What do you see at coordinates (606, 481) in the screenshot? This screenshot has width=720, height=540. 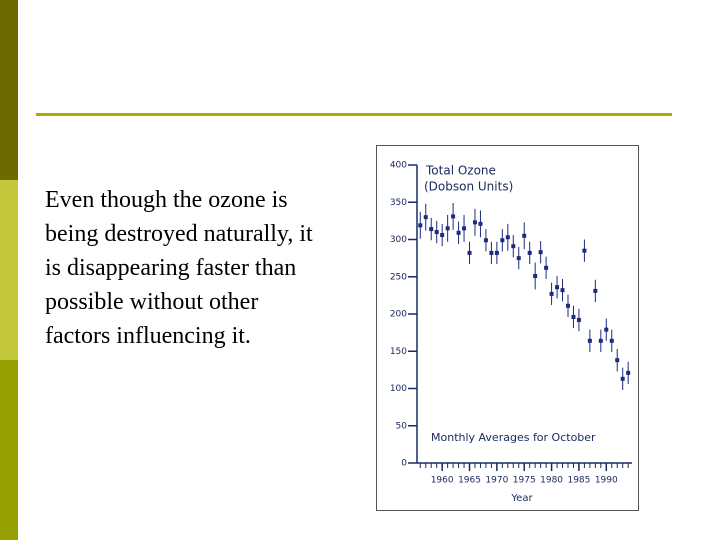 I see `x-tick-label: 1990` at bounding box center [606, 481].